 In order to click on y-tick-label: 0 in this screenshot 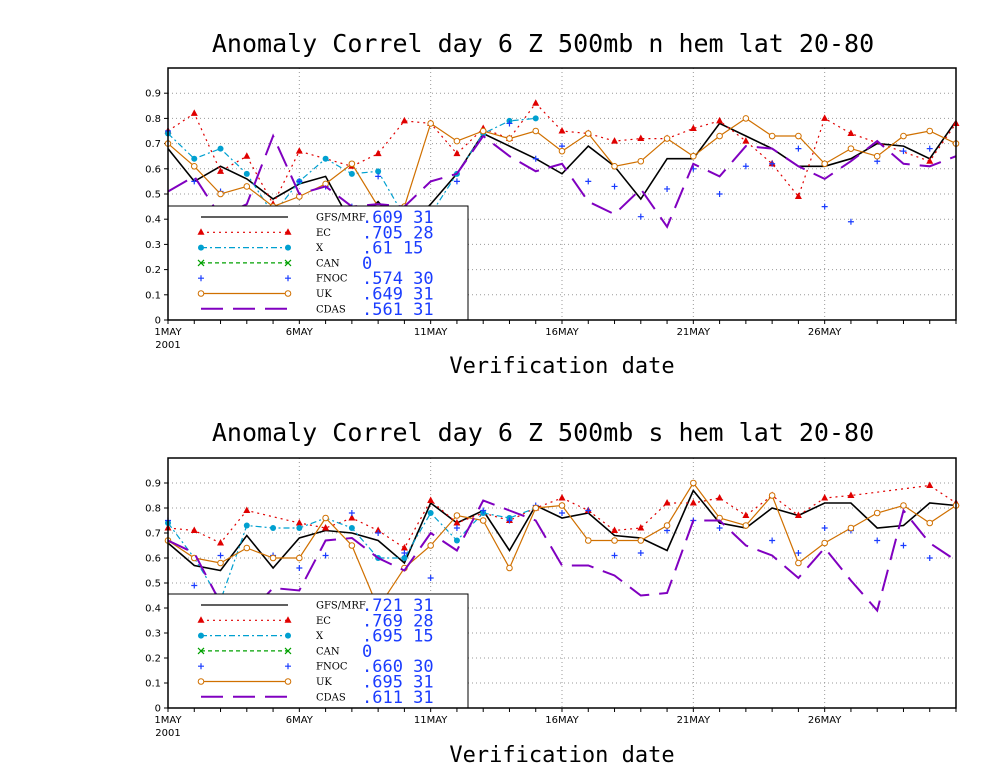, I will do `click(158, 709)`.